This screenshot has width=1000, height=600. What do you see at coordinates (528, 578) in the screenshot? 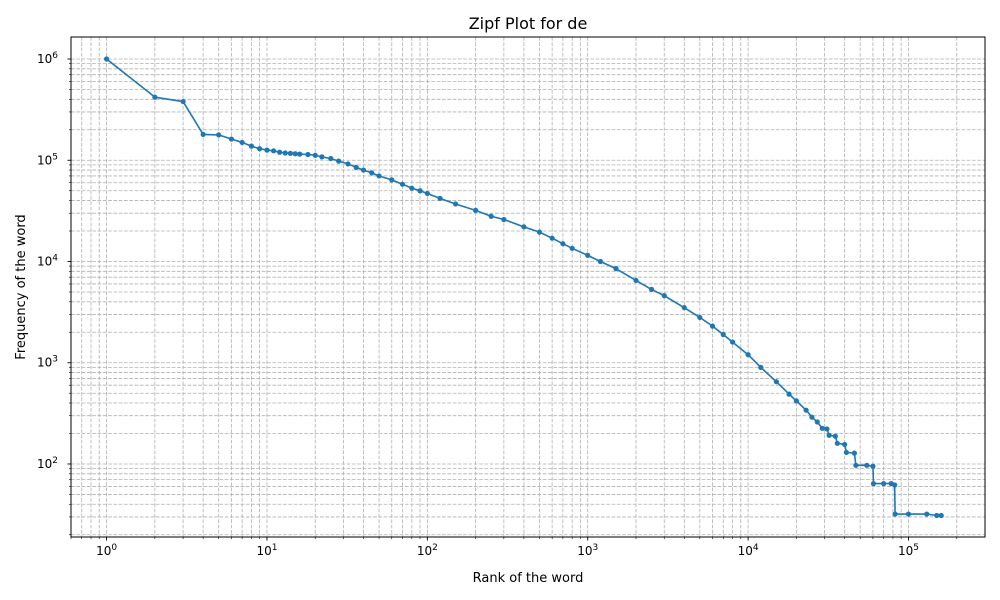
I see `x-axis-label: Rank of the word` at bounding box center [528, 578].